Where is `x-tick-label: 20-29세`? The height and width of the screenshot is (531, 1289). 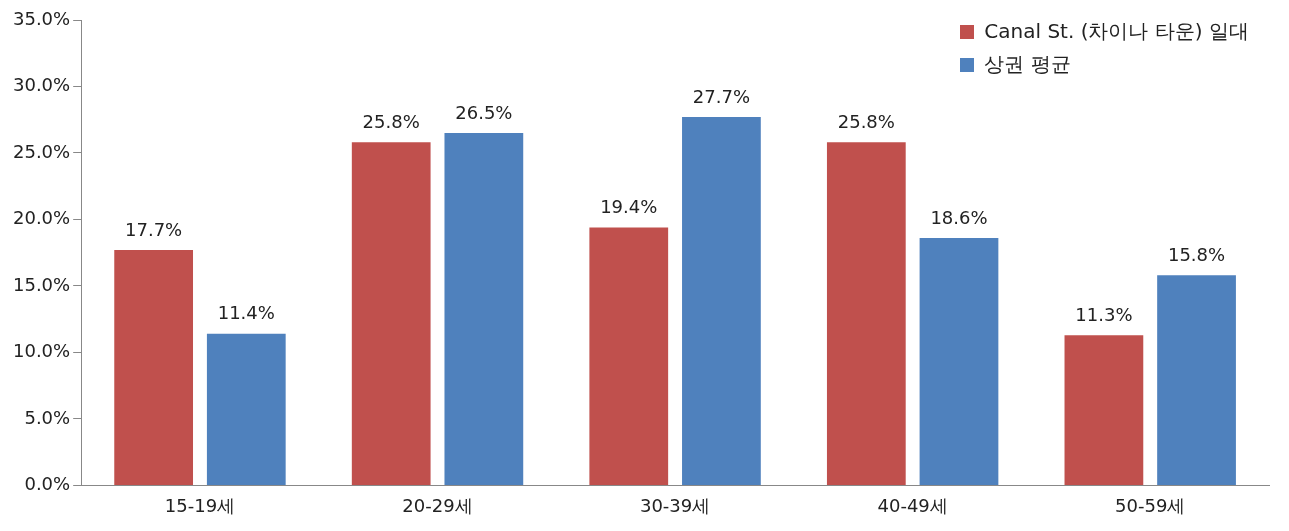
x-tick-label: 20-29세 is located at coordinates (437, 505).